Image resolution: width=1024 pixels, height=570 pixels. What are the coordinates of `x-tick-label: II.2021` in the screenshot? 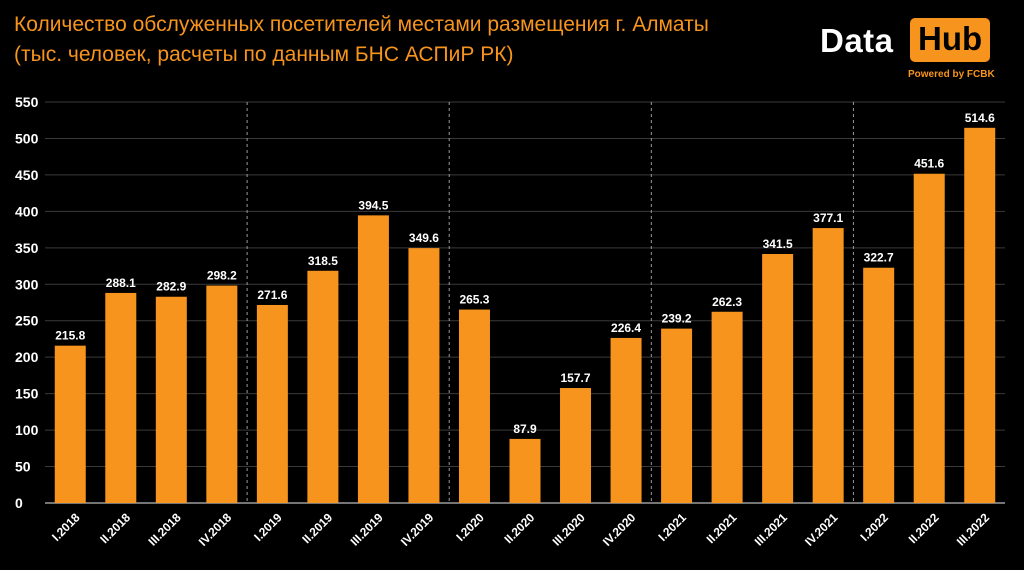 It's located at (722, 528).